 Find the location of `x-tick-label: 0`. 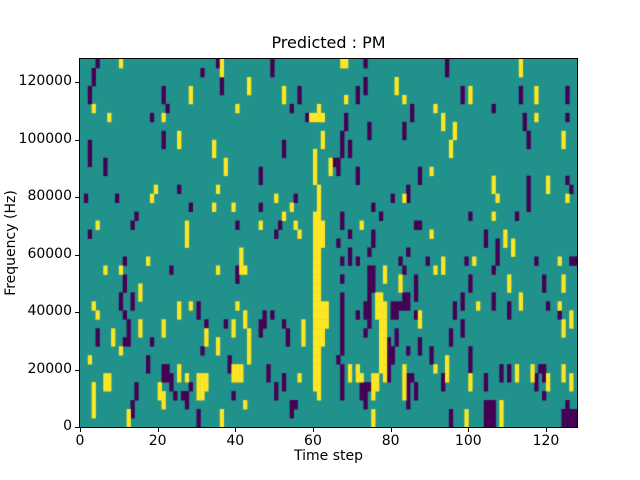

x-tick-label: 0 is located at coordinates (80, 441).